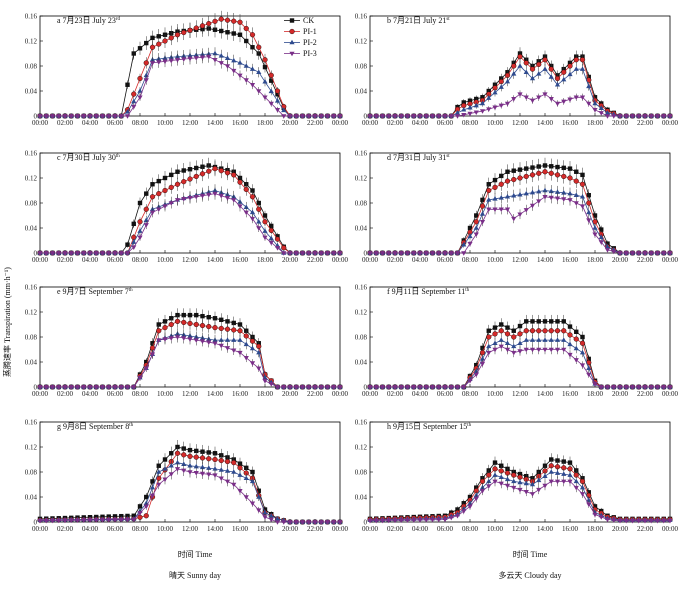  I want to click on column-label-cloudy: 多云天 Cloudy day, so click(529, 575).